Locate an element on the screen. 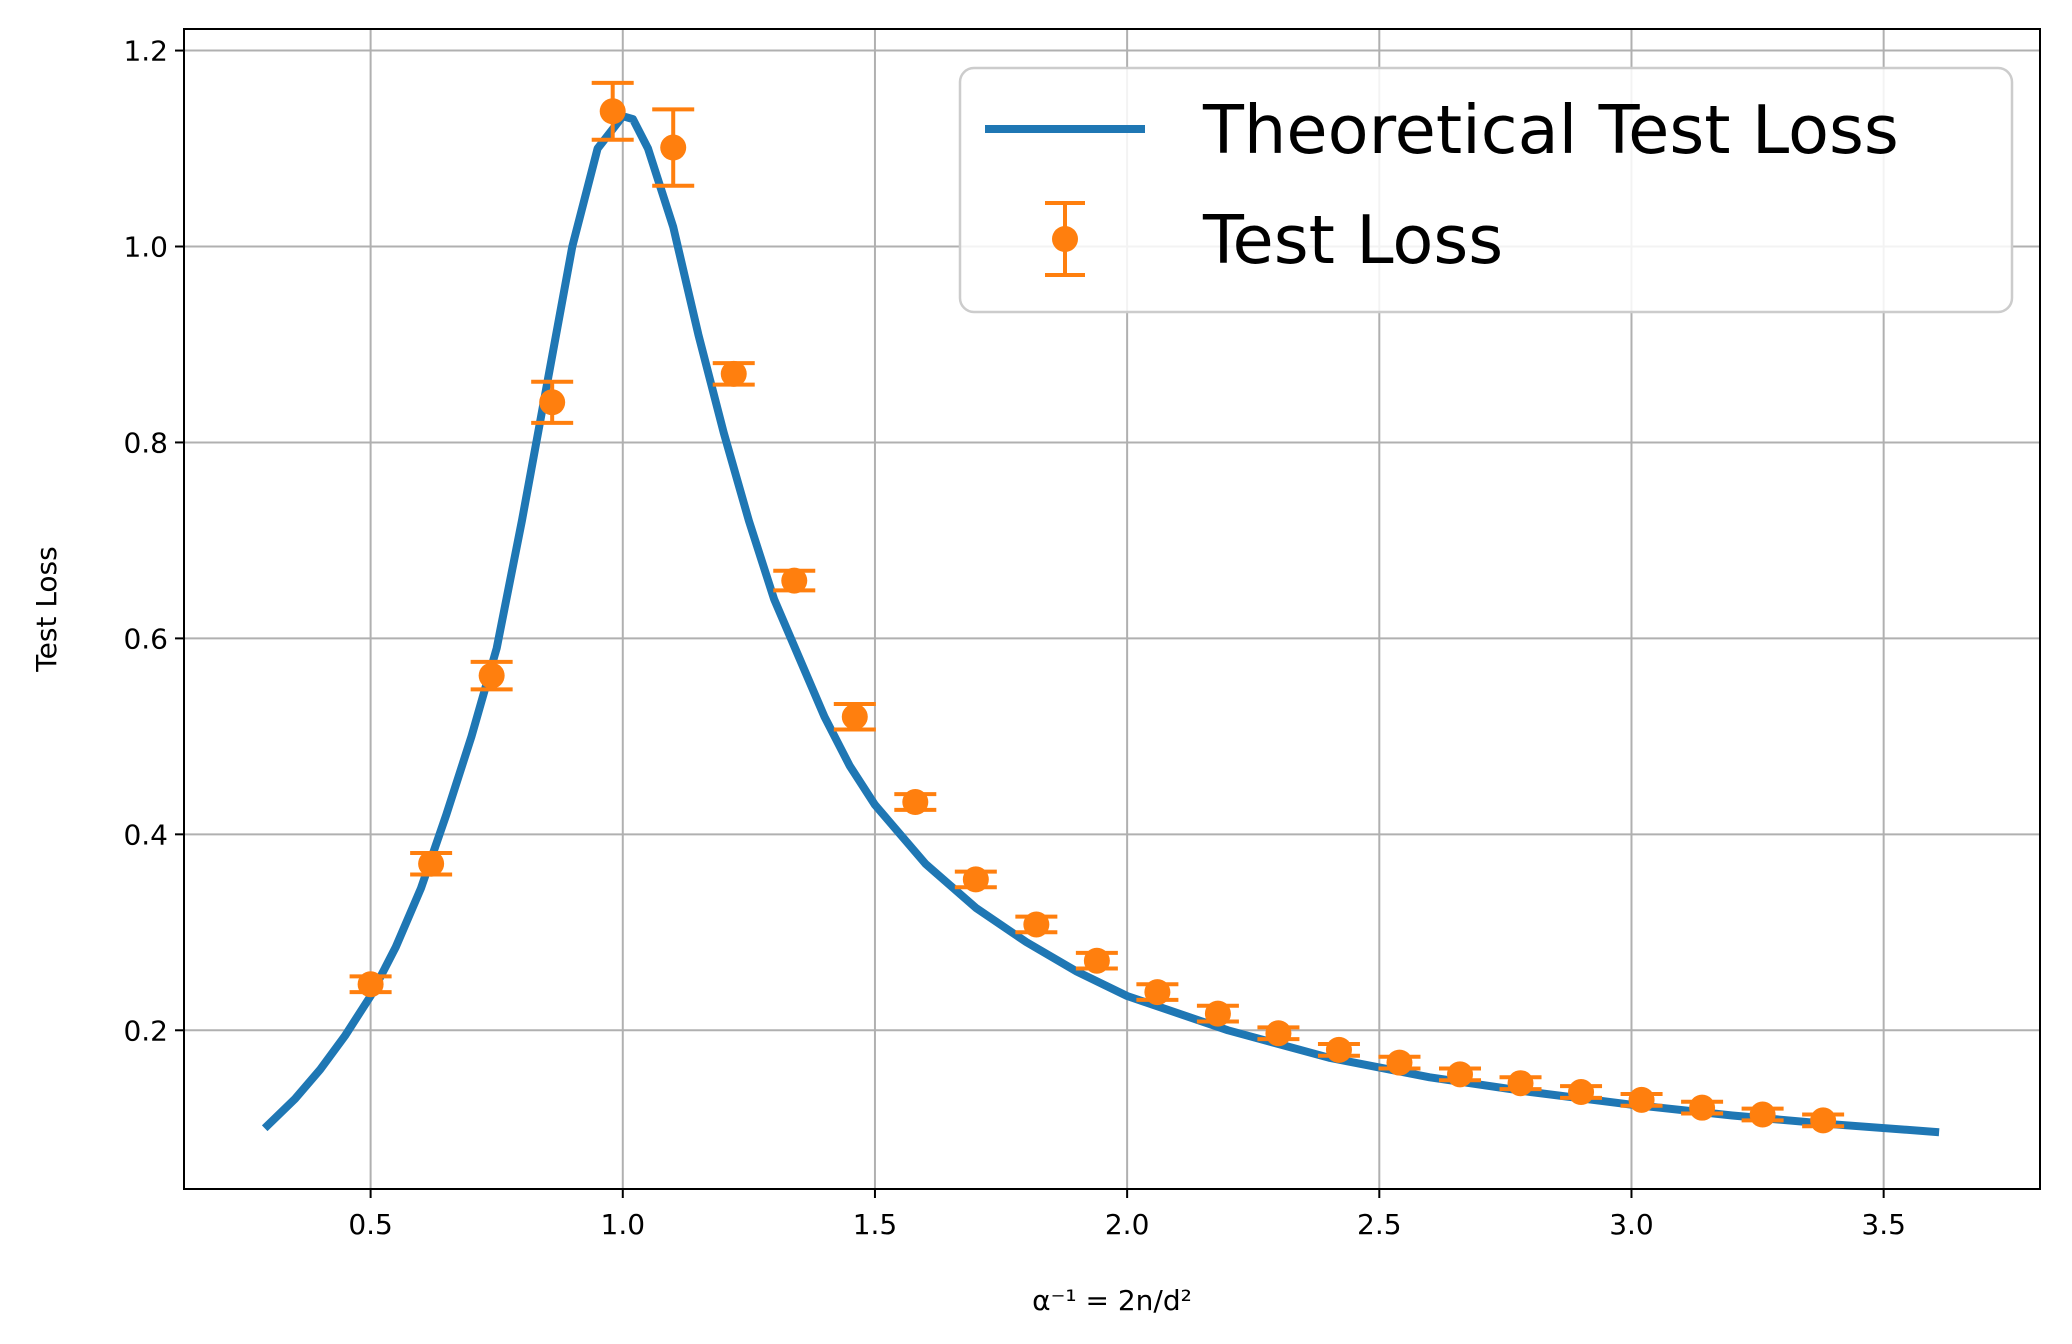  x-tick-label: 1.5 is located at coordinates (875, 1224).